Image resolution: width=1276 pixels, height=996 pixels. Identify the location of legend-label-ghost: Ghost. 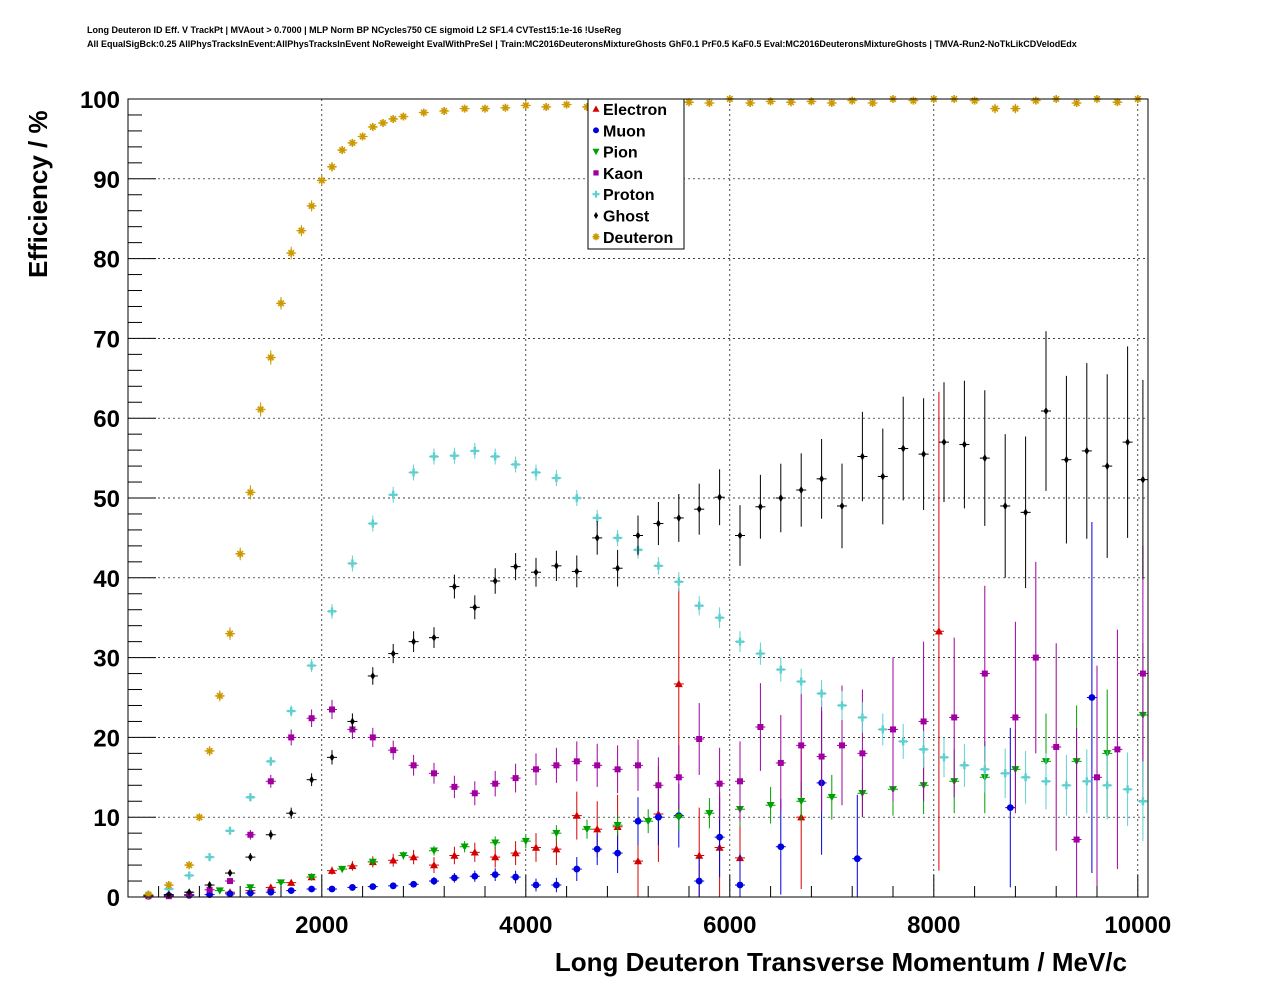
(626, 217).